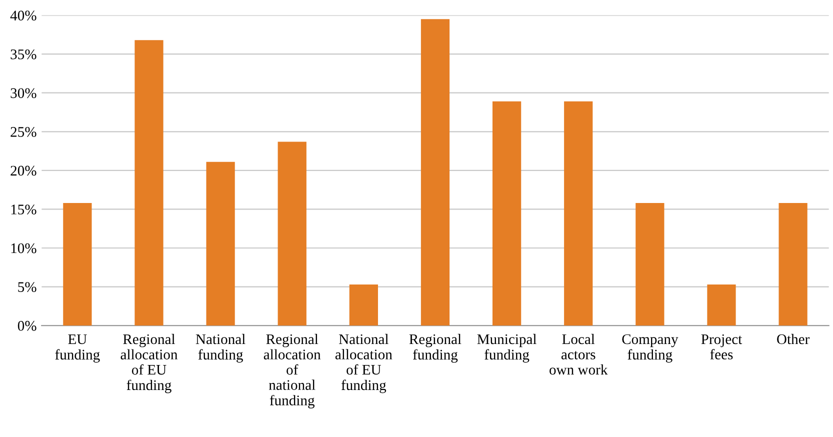  I want to click on x-tick-label: Municipal funding, so click(506, 348).